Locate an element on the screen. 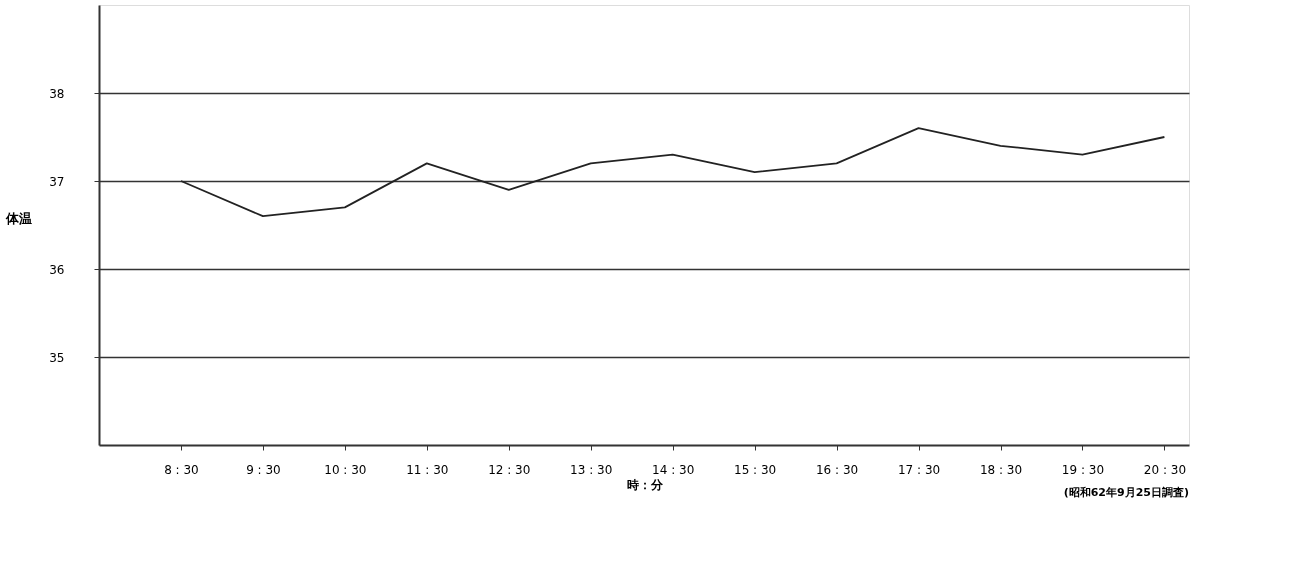  x-tick-label: 13 : 30 is located at coordinates (591, 469).